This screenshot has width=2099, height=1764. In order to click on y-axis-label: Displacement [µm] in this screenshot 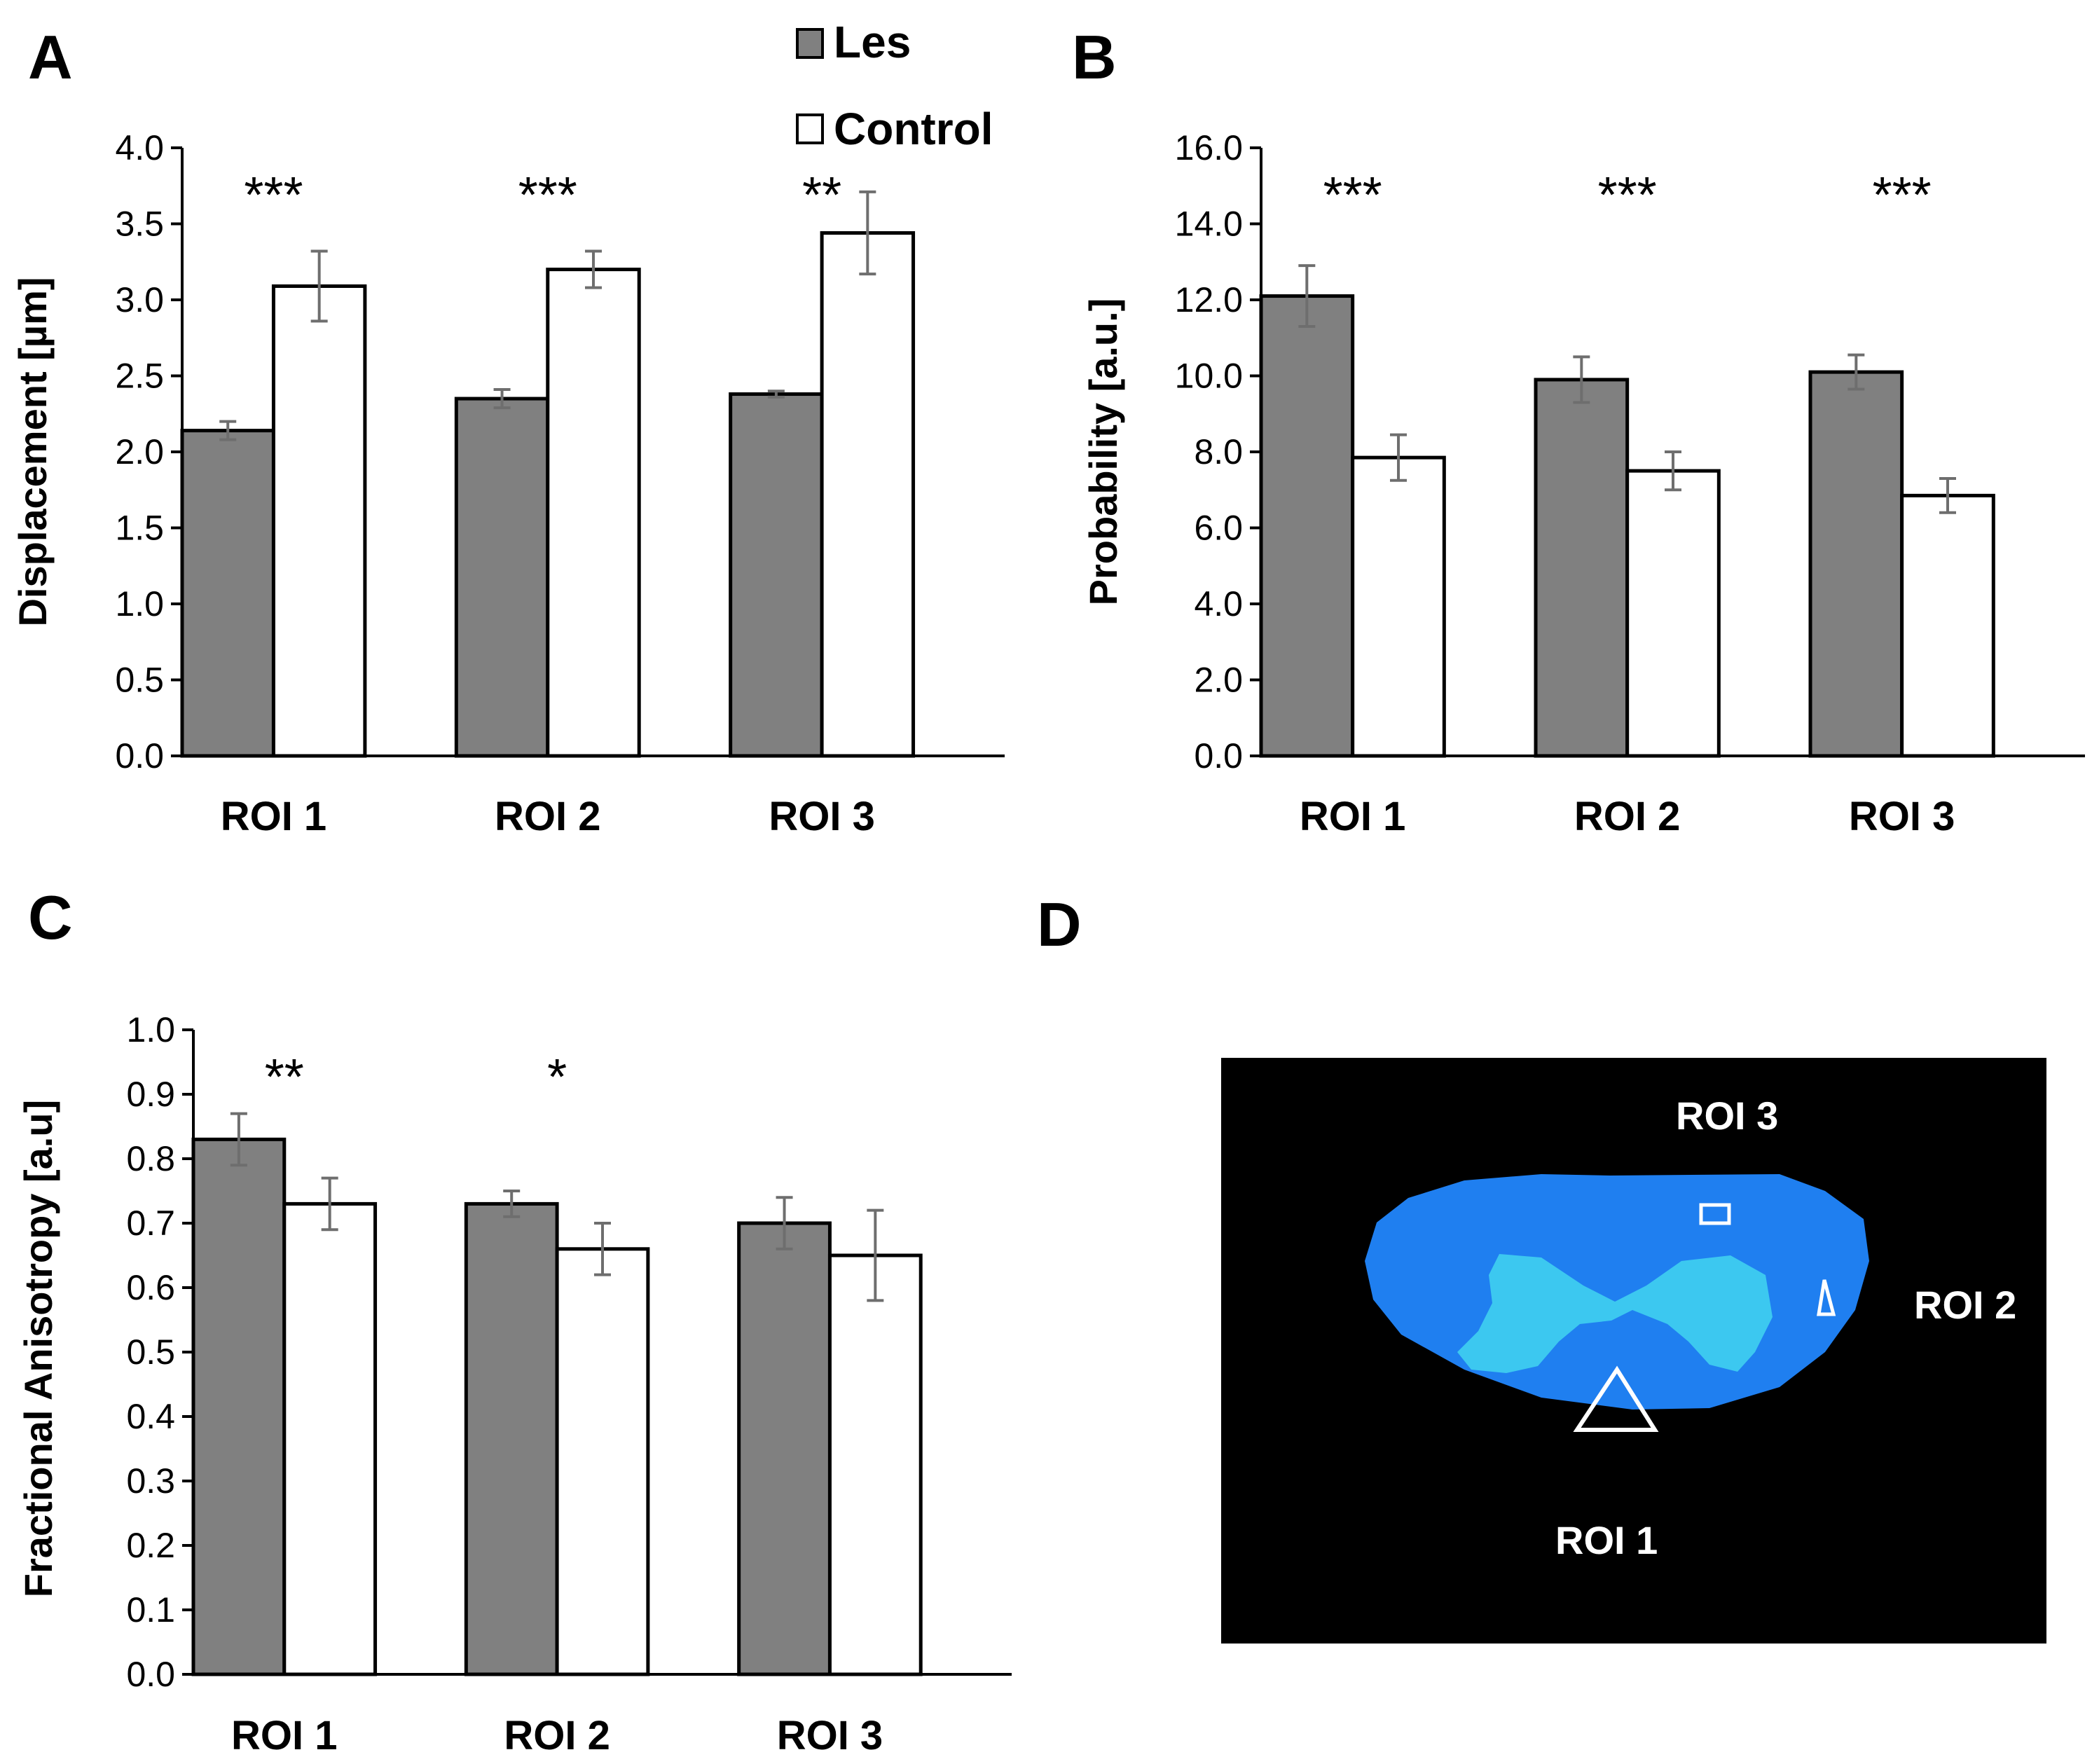, I will do `click(33, 452)`.